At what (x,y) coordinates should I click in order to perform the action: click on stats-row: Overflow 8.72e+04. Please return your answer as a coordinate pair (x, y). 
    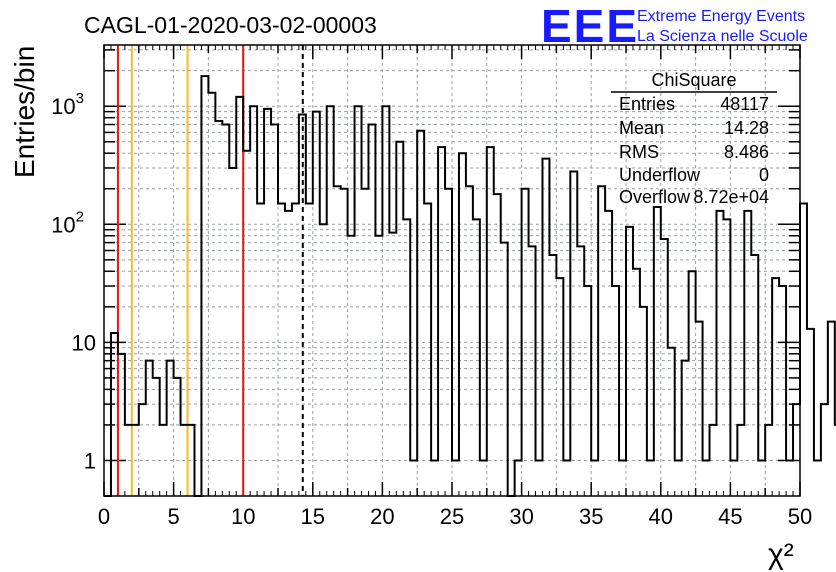
    Looking at the image, I should click on (694, 197).